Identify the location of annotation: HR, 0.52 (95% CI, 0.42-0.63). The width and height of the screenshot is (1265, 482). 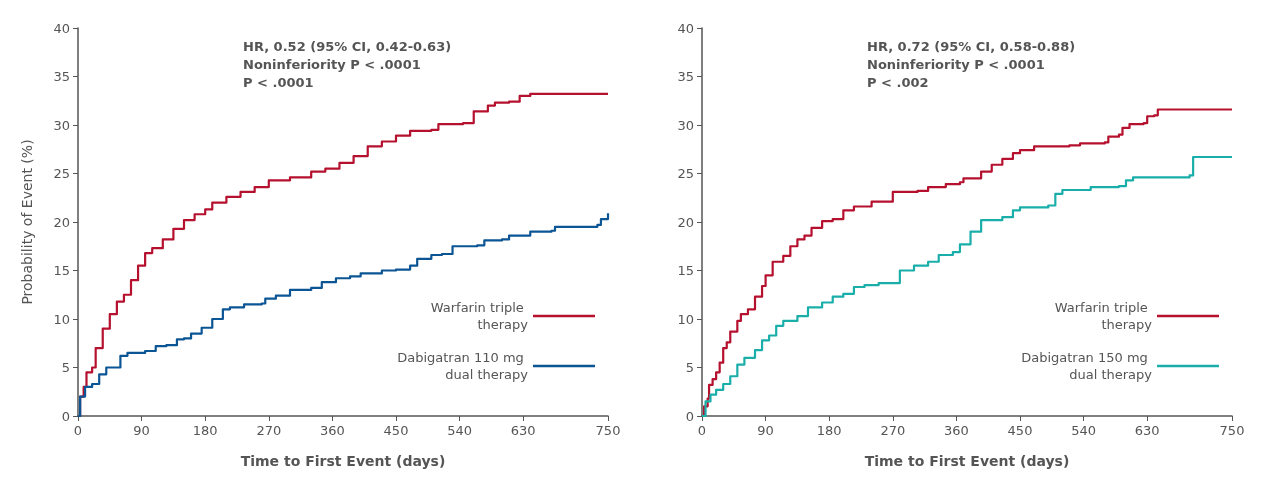
(347, 46).